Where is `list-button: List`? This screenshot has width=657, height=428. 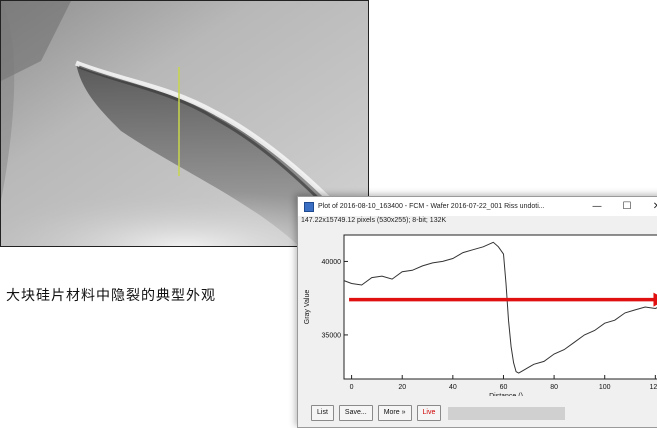 list-button: List is located at coordinates (322, 413).